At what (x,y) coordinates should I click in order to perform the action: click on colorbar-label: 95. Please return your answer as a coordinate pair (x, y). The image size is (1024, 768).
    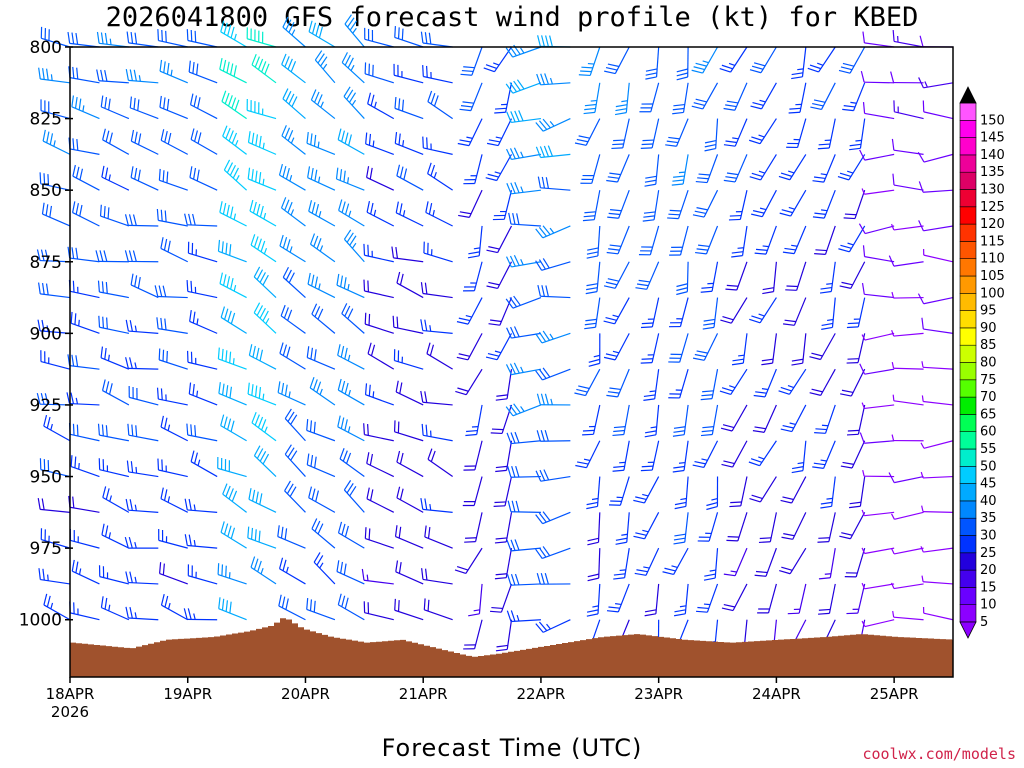
    Looking at the image, I should click on (988, 311).